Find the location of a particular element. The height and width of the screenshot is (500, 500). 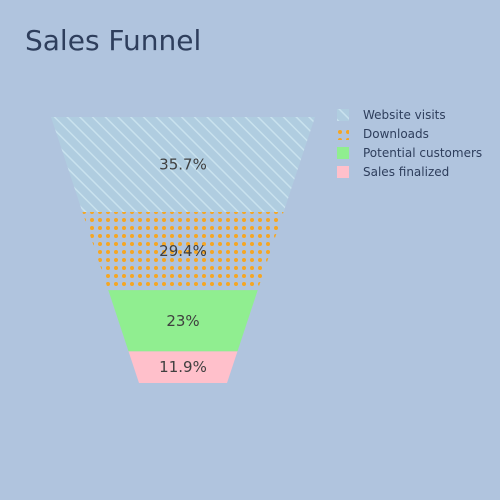

data-label: 29.4% is located at coordinates (183, 251).